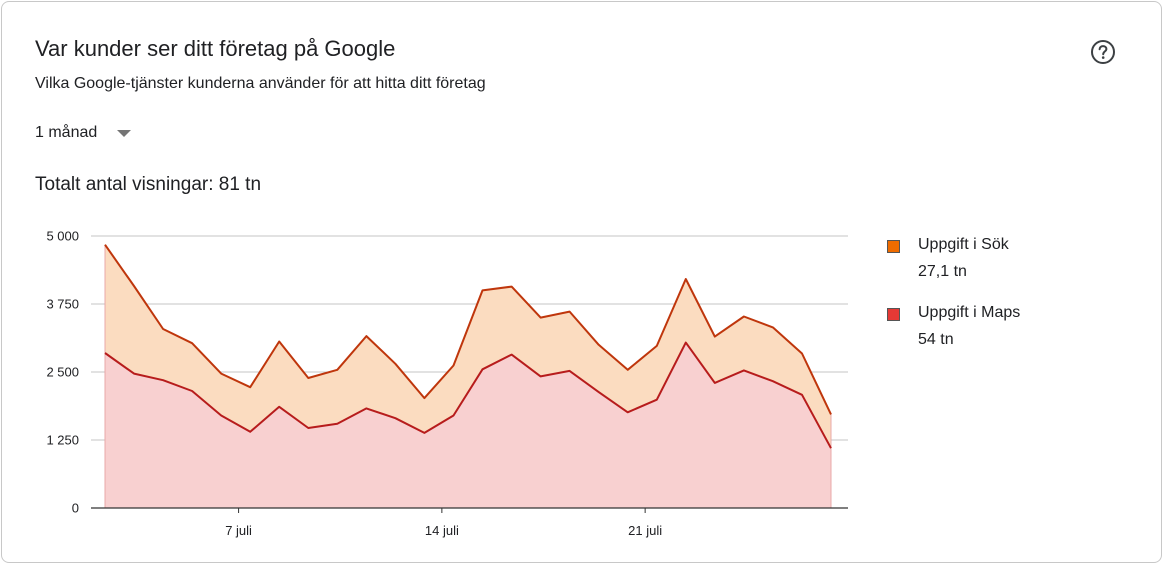 This screenshot has width=1165, height=566. What do you see at coordinates (893, 314) in the screenshot?
I see `legend-swatch-maps` at bounding box center [893, 314].